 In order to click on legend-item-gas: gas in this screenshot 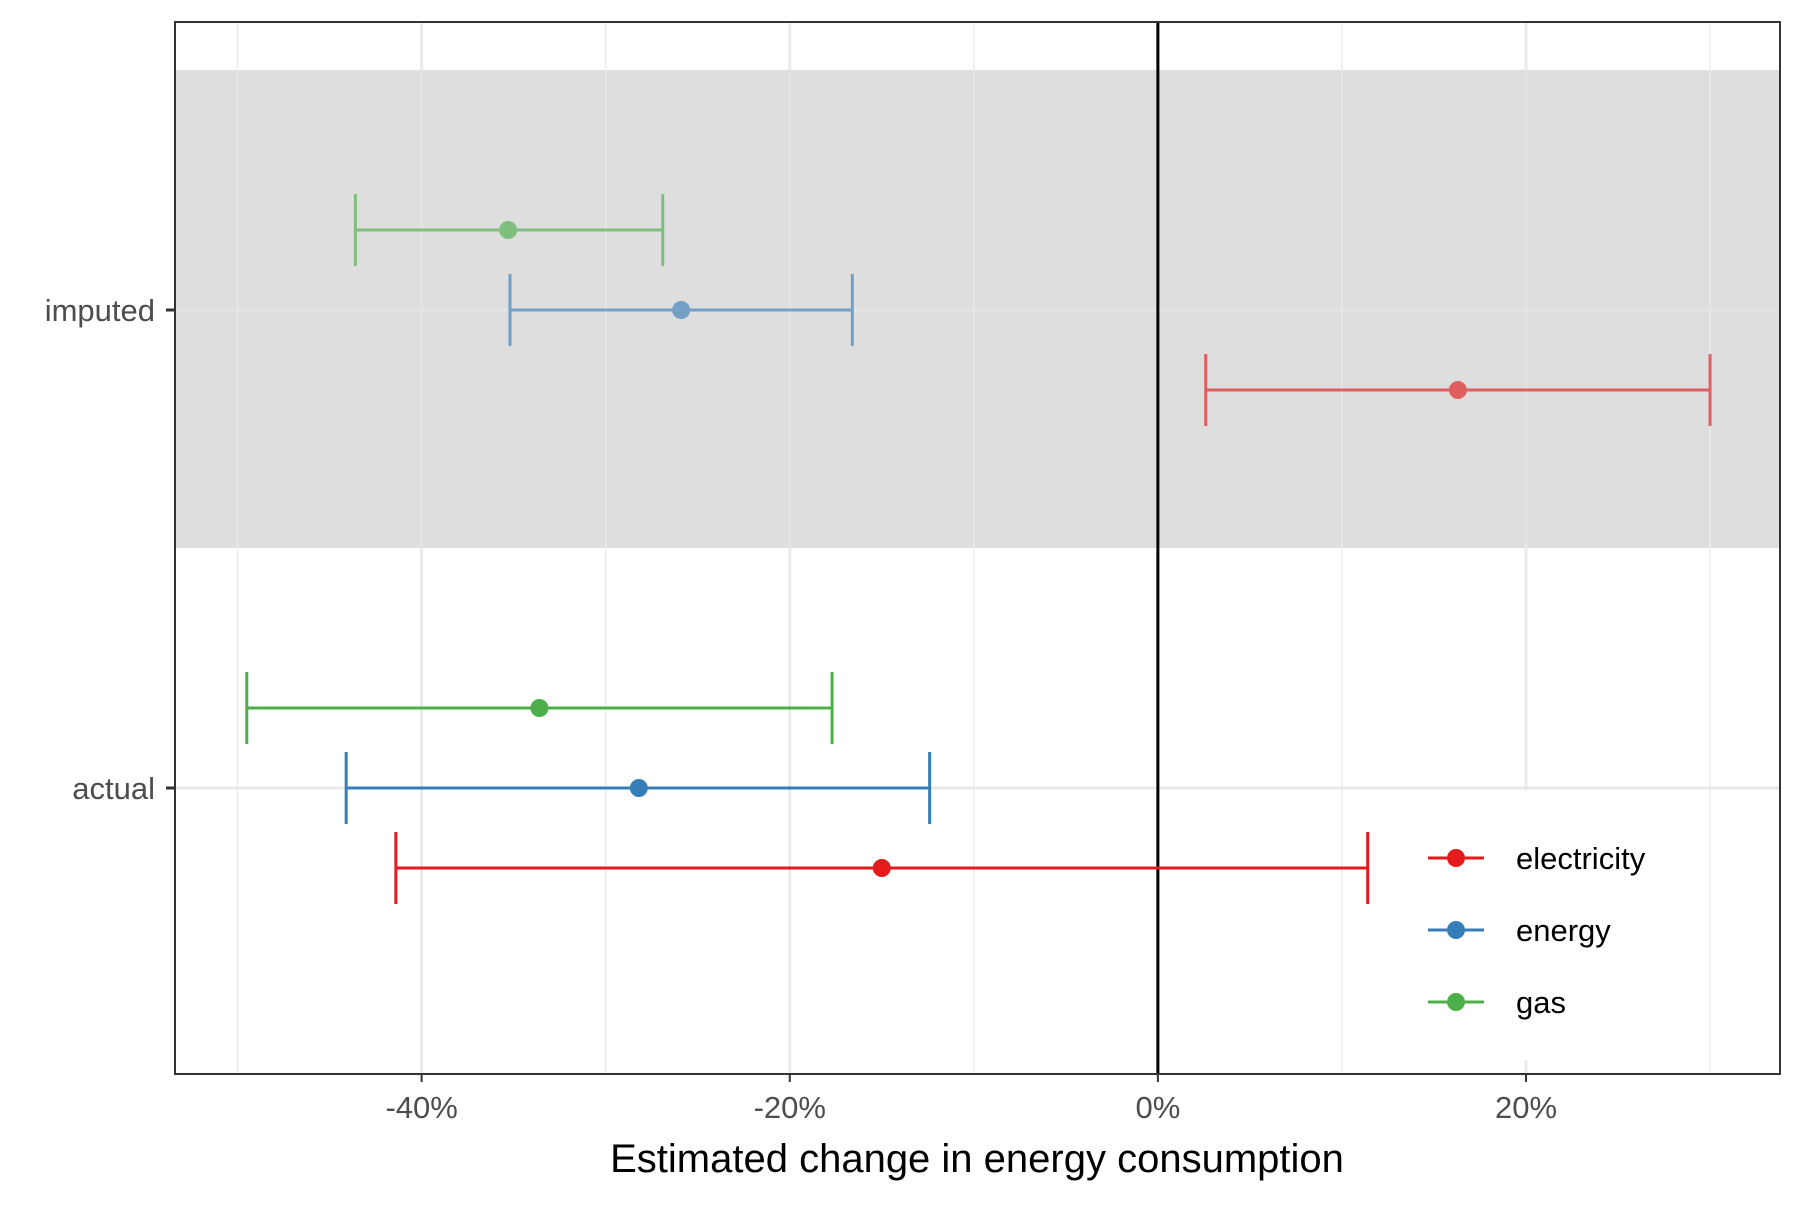, I will do `click(1497, 1002)`.